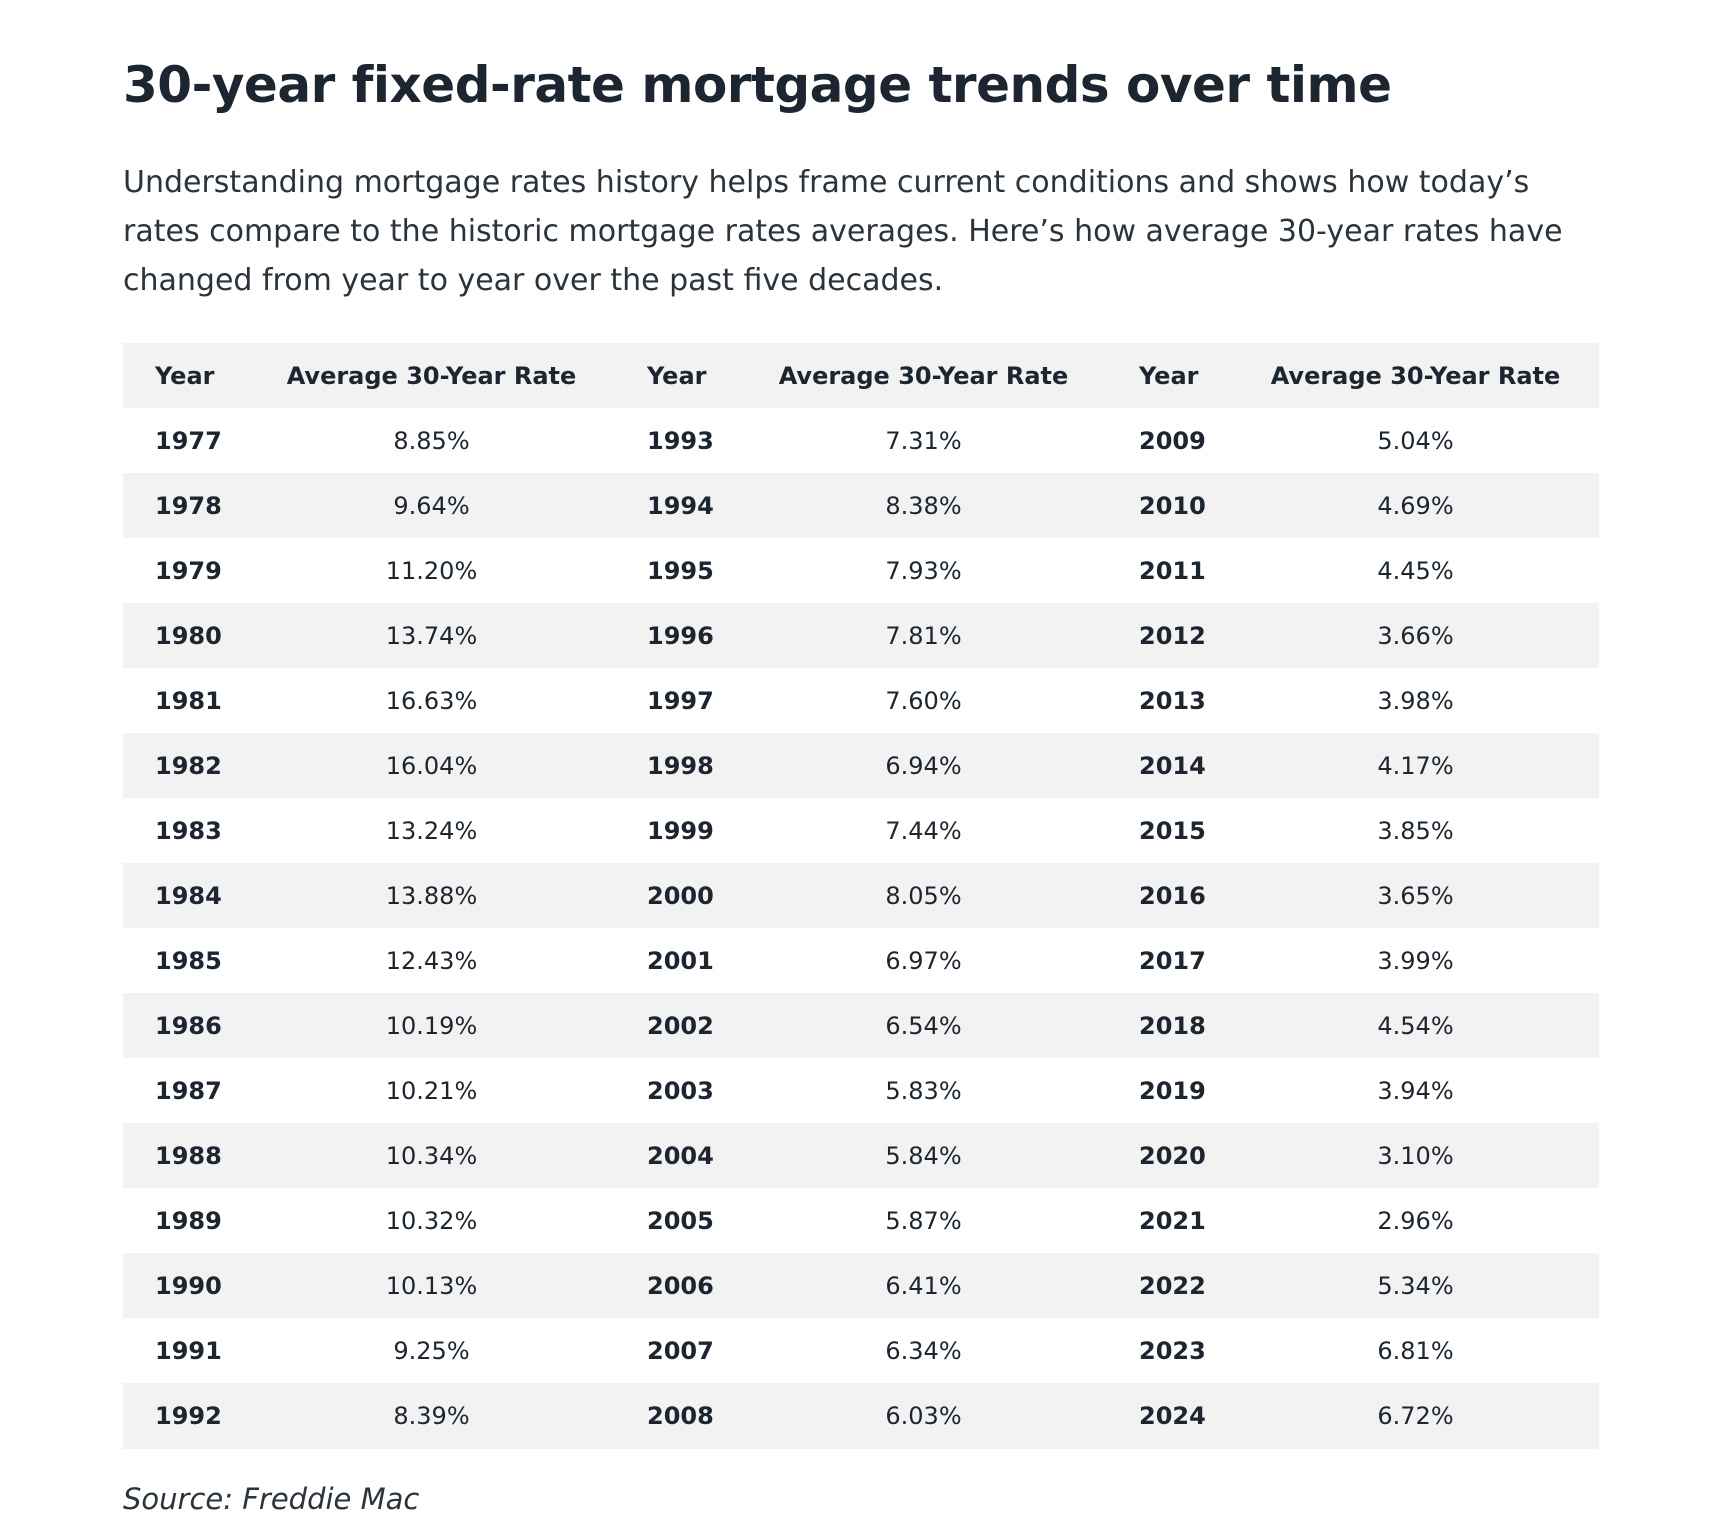 The width and height of the screenshot is (1720, 1528). Describe the element at coordinates (188, 440) in the screenshot. I see `year-cell: 1977` at that location.